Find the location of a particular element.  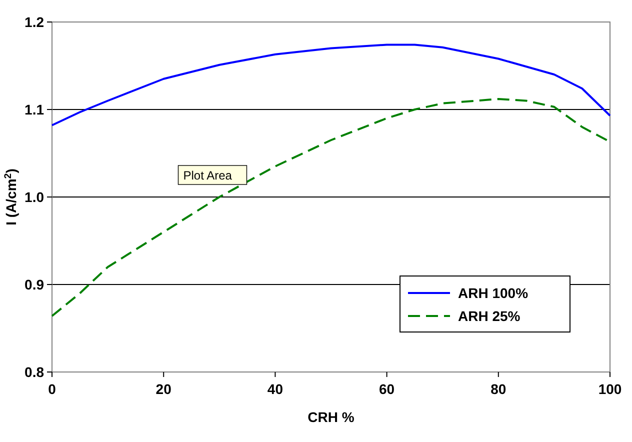

y-tick-label: 1.0 is located at coordinates (34, 196).